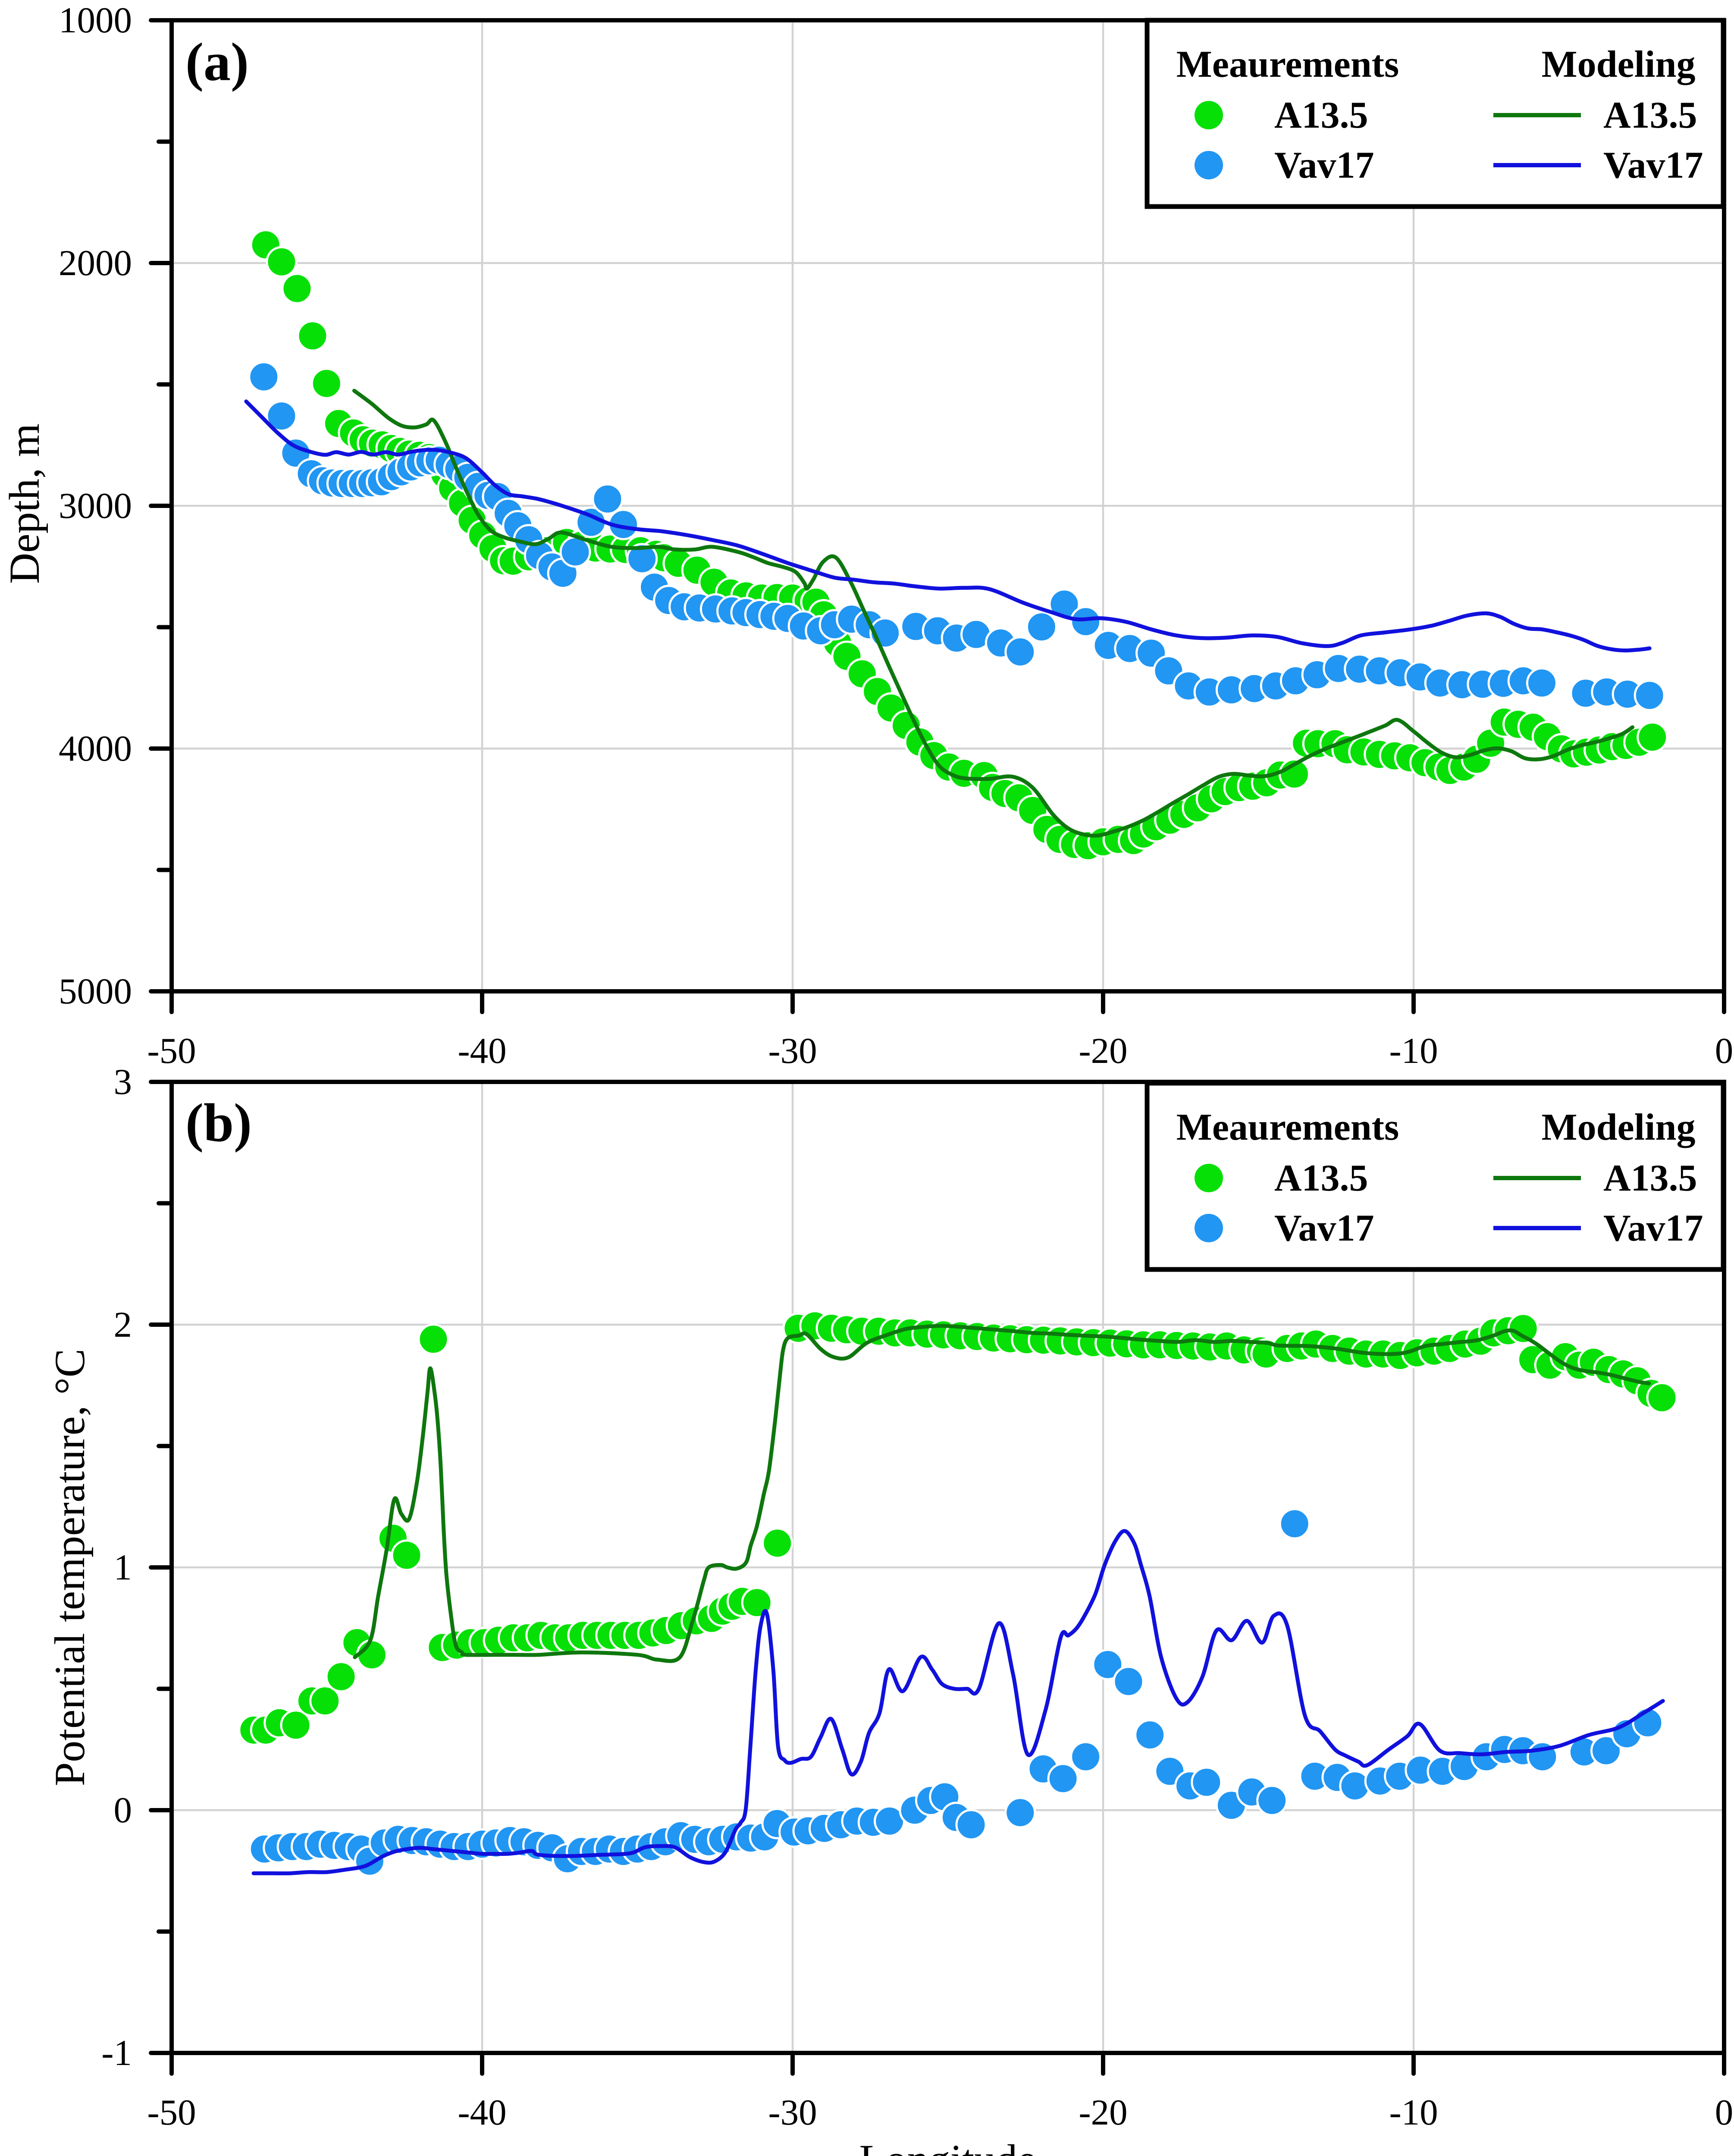 The image size is (1734, 2156). I want to click on svg-text: Depth, m, so click(24, 503).